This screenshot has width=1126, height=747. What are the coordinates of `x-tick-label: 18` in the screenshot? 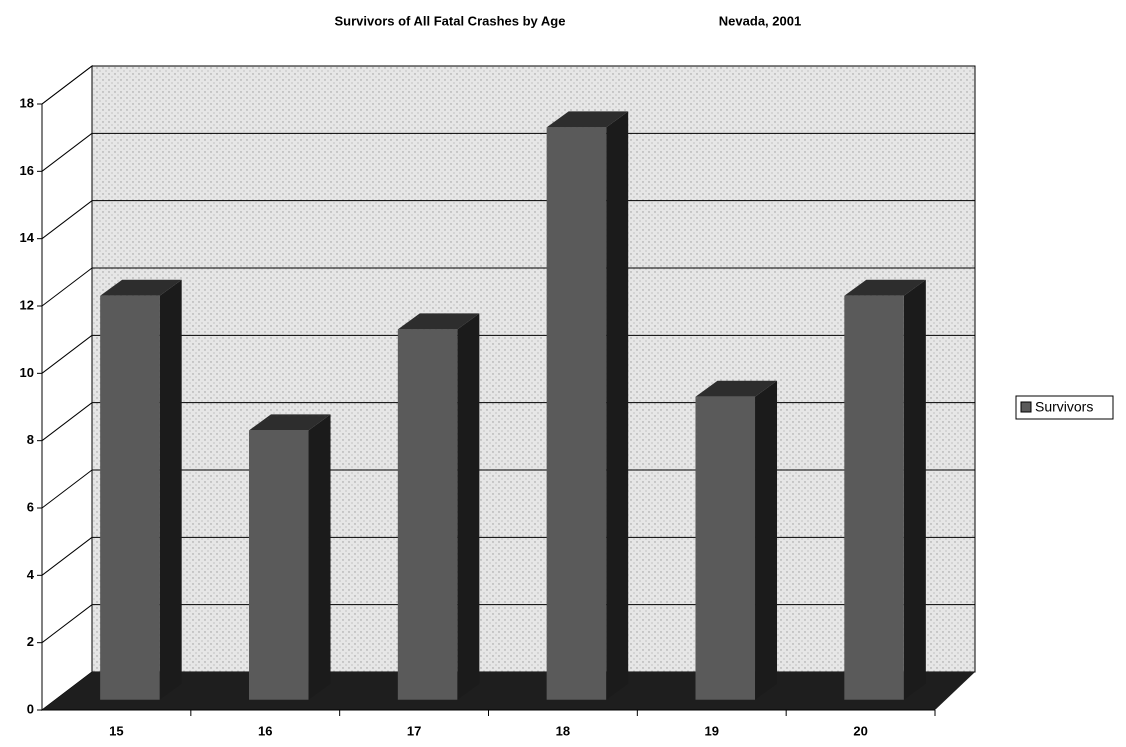 It's located at (563, 730).